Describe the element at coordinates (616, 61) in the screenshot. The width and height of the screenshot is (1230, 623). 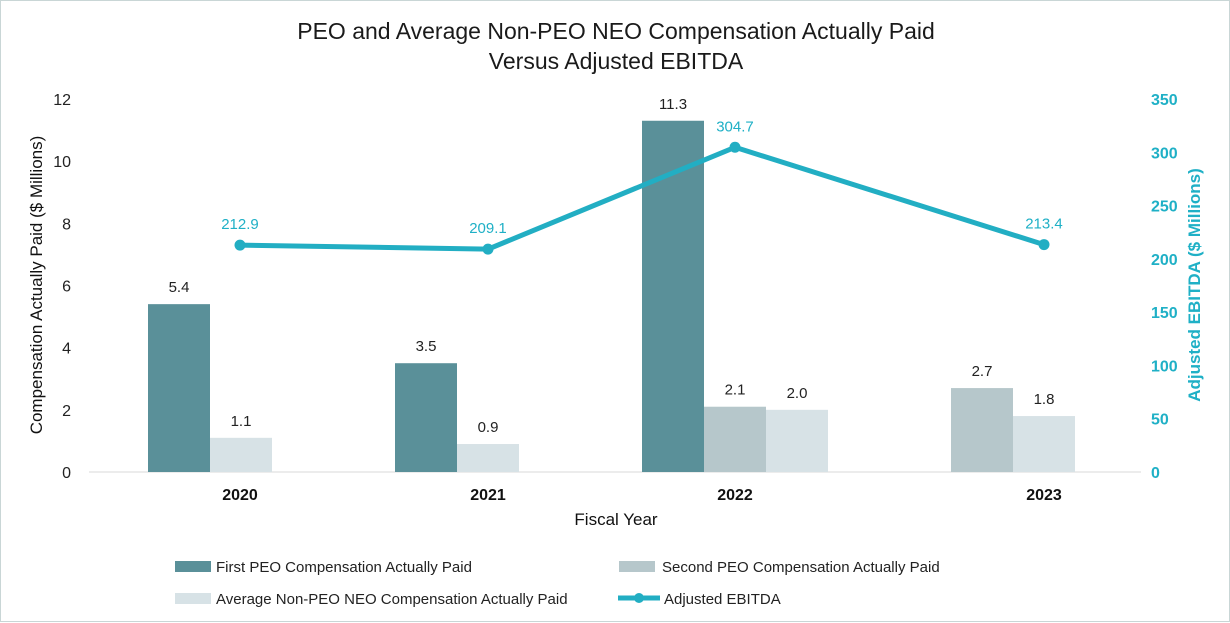
I see `chart-title-line-2: Versus Adjusted EBITDA` at that location.